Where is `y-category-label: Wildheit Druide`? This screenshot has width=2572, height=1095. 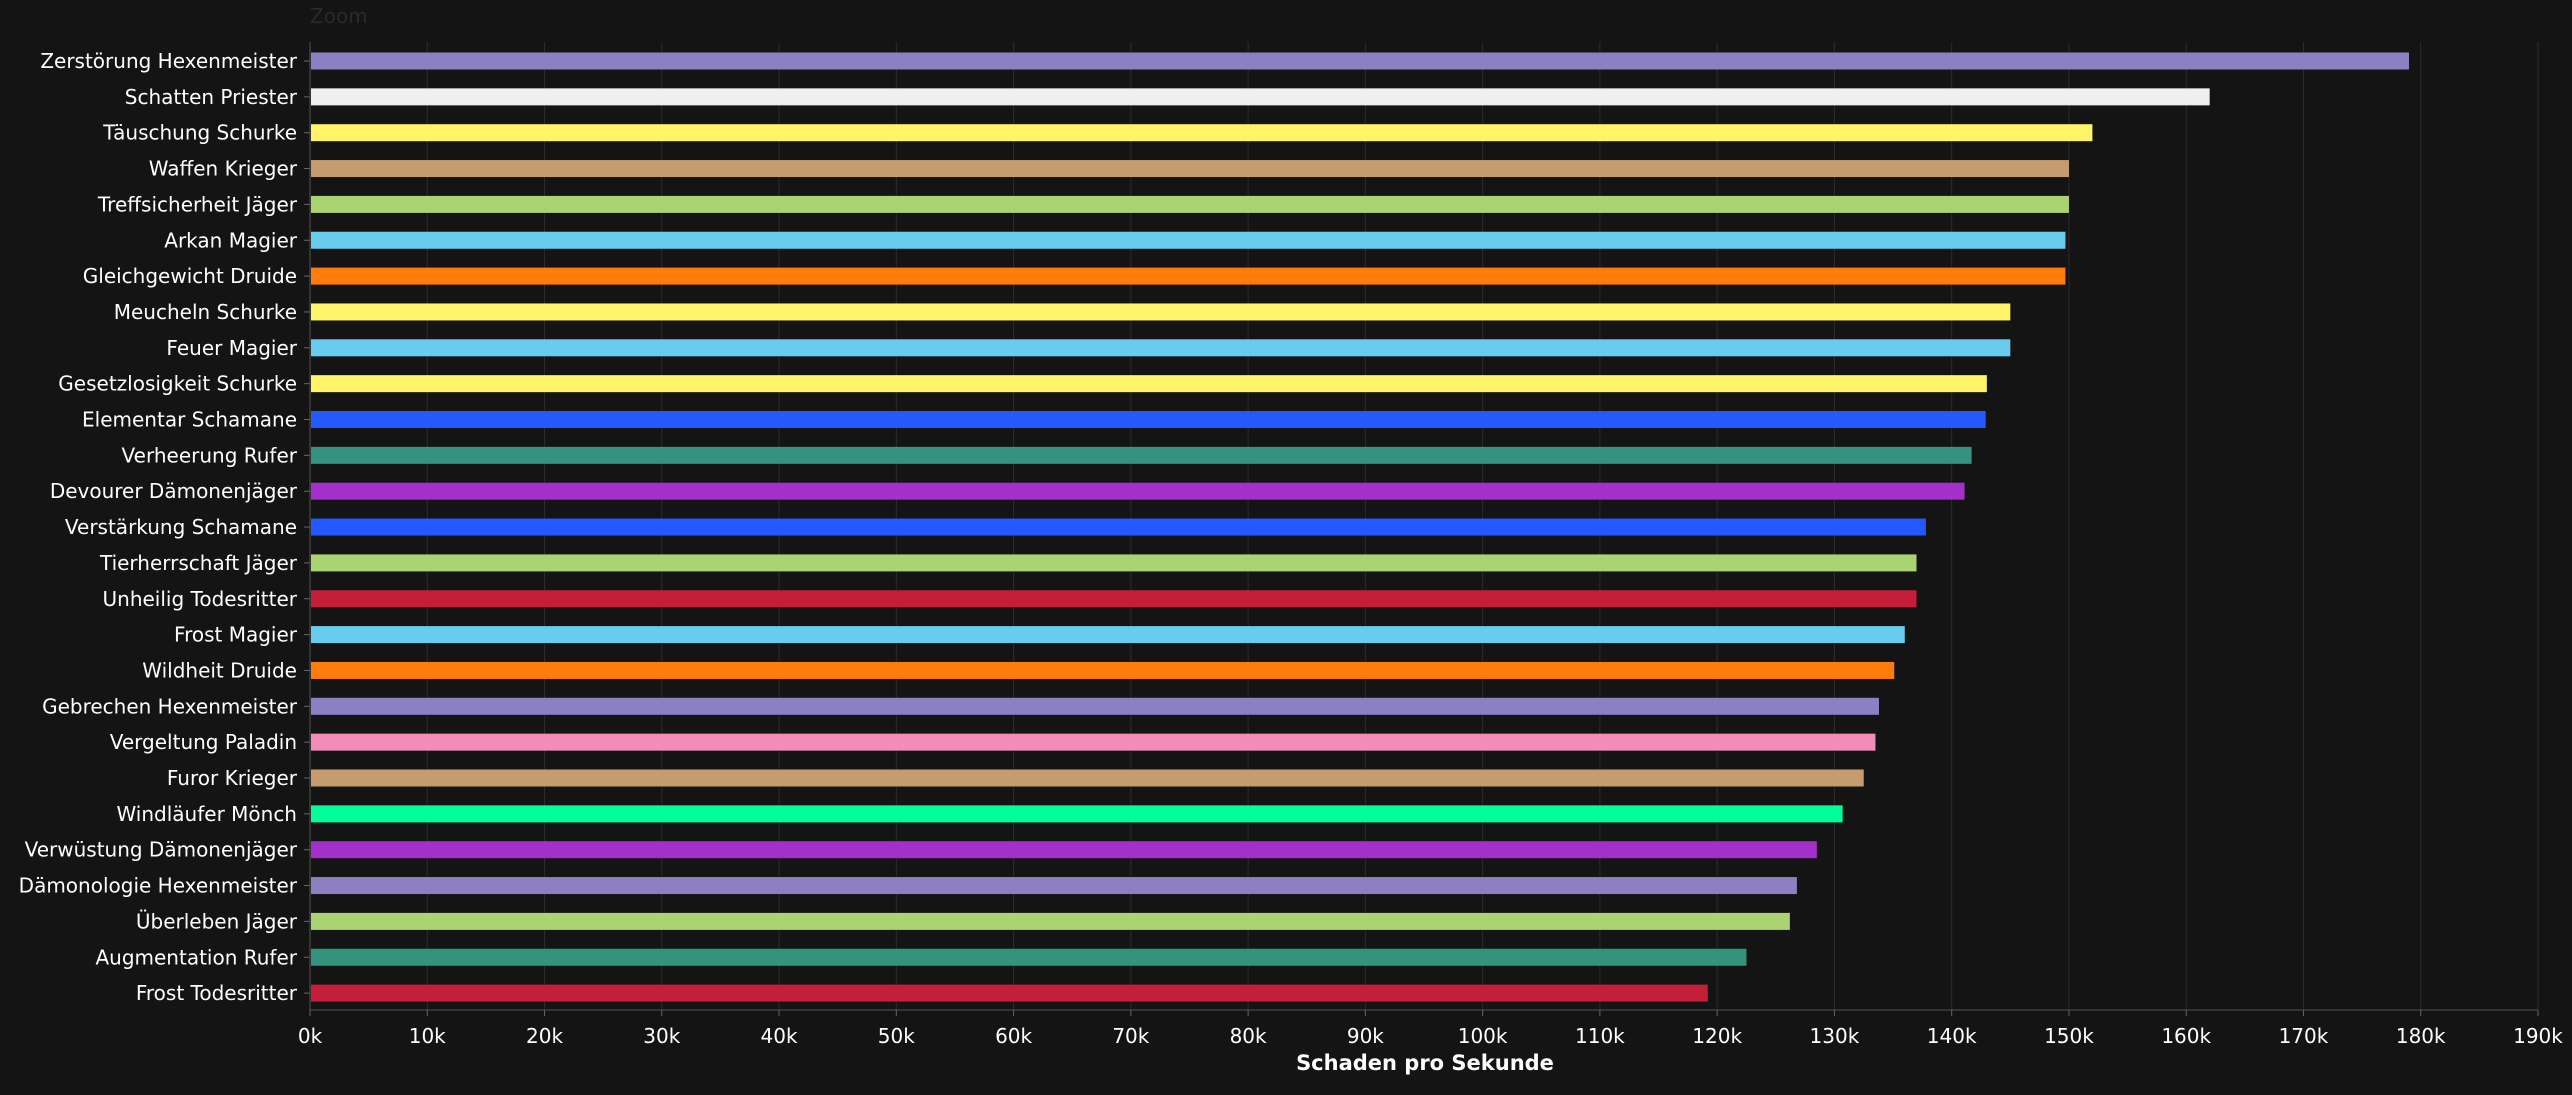 y-category-label: Wildheit Druide is located at coordinates (219, 670).